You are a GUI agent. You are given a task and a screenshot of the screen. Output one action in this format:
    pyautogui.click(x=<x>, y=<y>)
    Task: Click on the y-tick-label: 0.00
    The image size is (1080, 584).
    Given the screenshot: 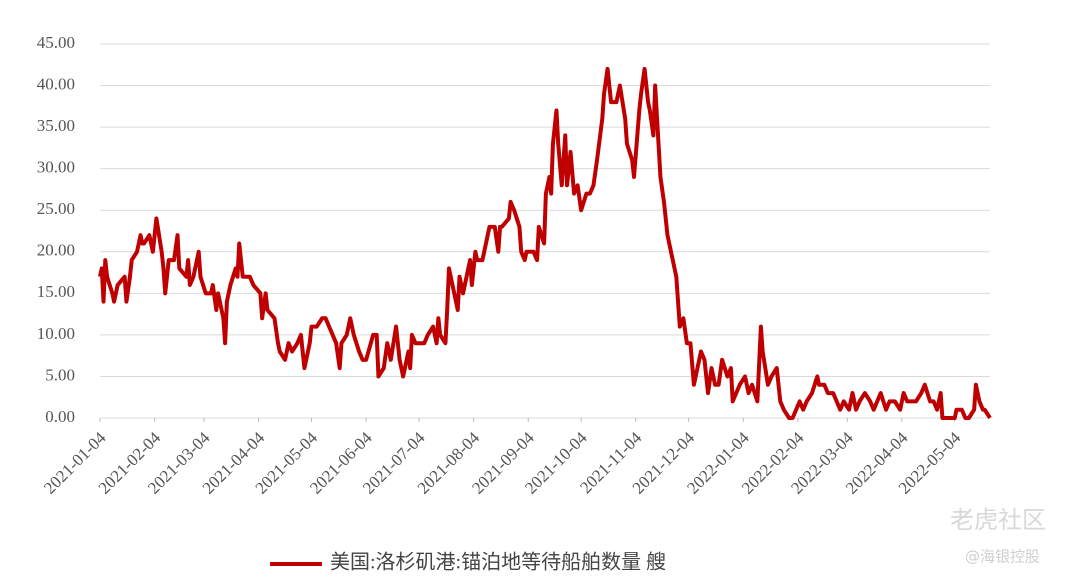 What is the action you would take?
    pyautogui.click(x=60, y=416)
    